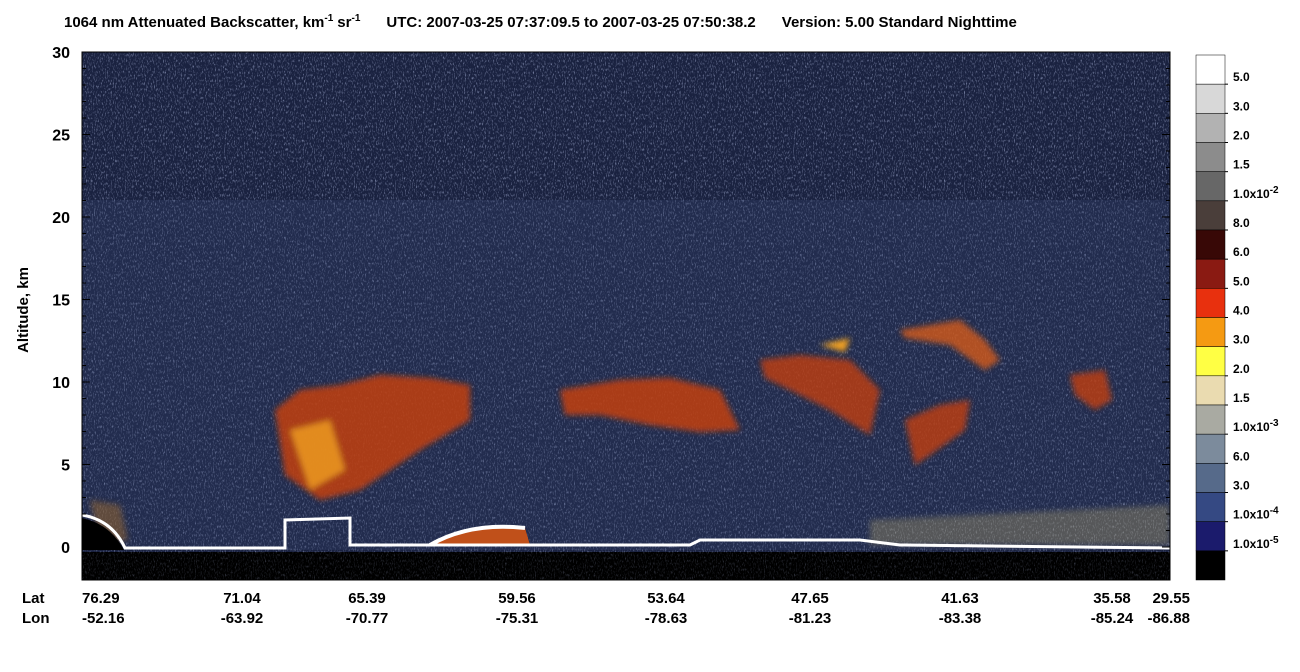 The height and width of the screenshot is (672, 1300). I want to click on y-tick-label: 25, so click(61, 136).